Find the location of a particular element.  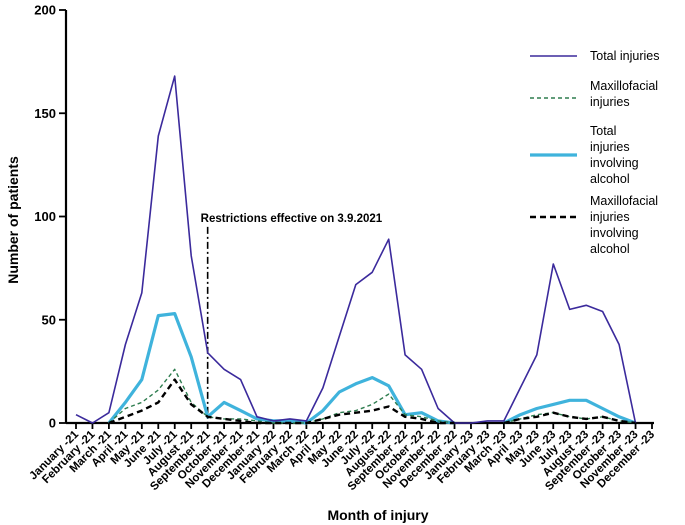

legend-label: Maxillofacial injuries involving alcohol is located at coordinates (624, 225).